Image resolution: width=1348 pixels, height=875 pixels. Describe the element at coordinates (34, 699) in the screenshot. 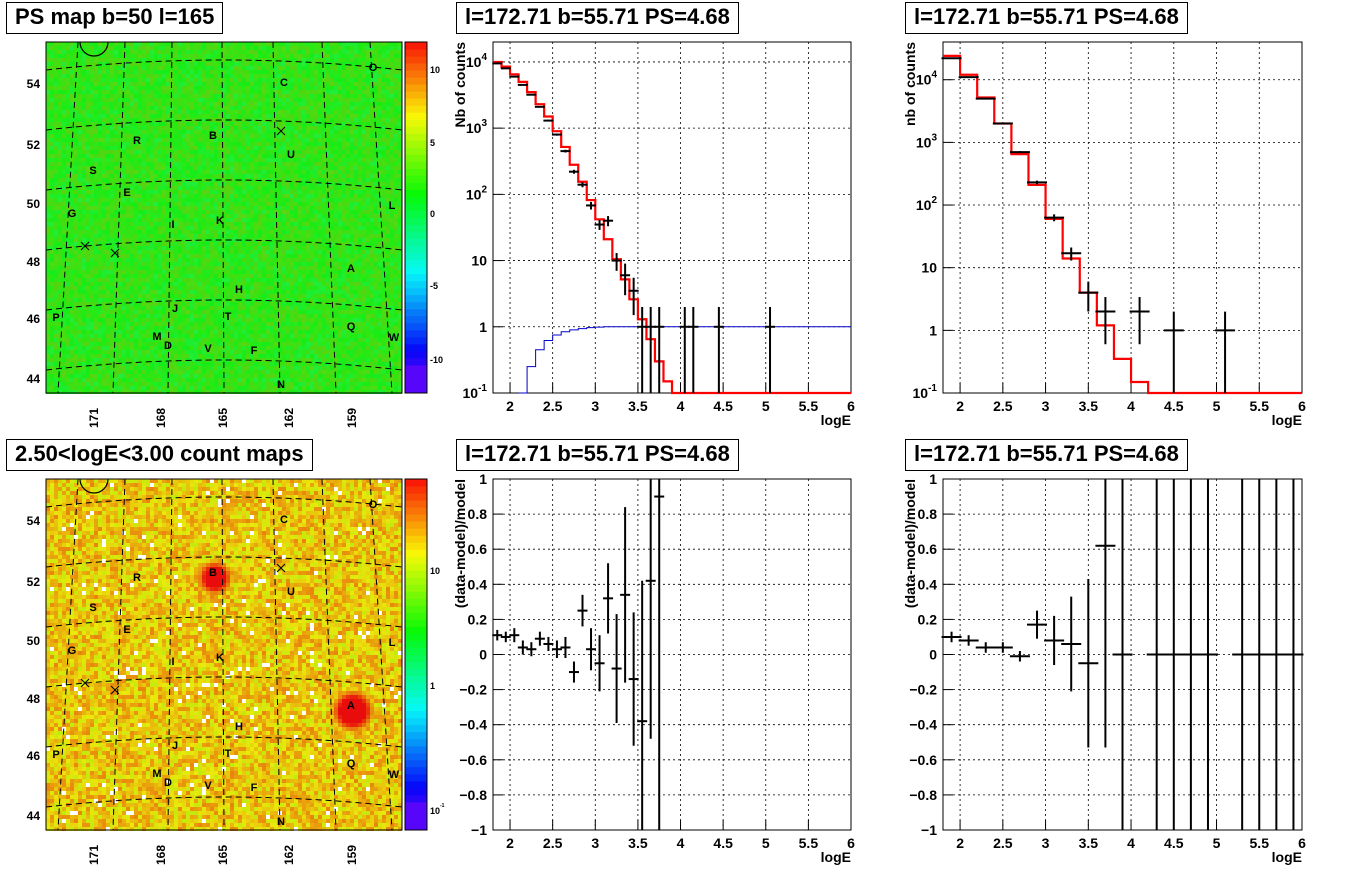

I see `map-ytick: 48` at that location.